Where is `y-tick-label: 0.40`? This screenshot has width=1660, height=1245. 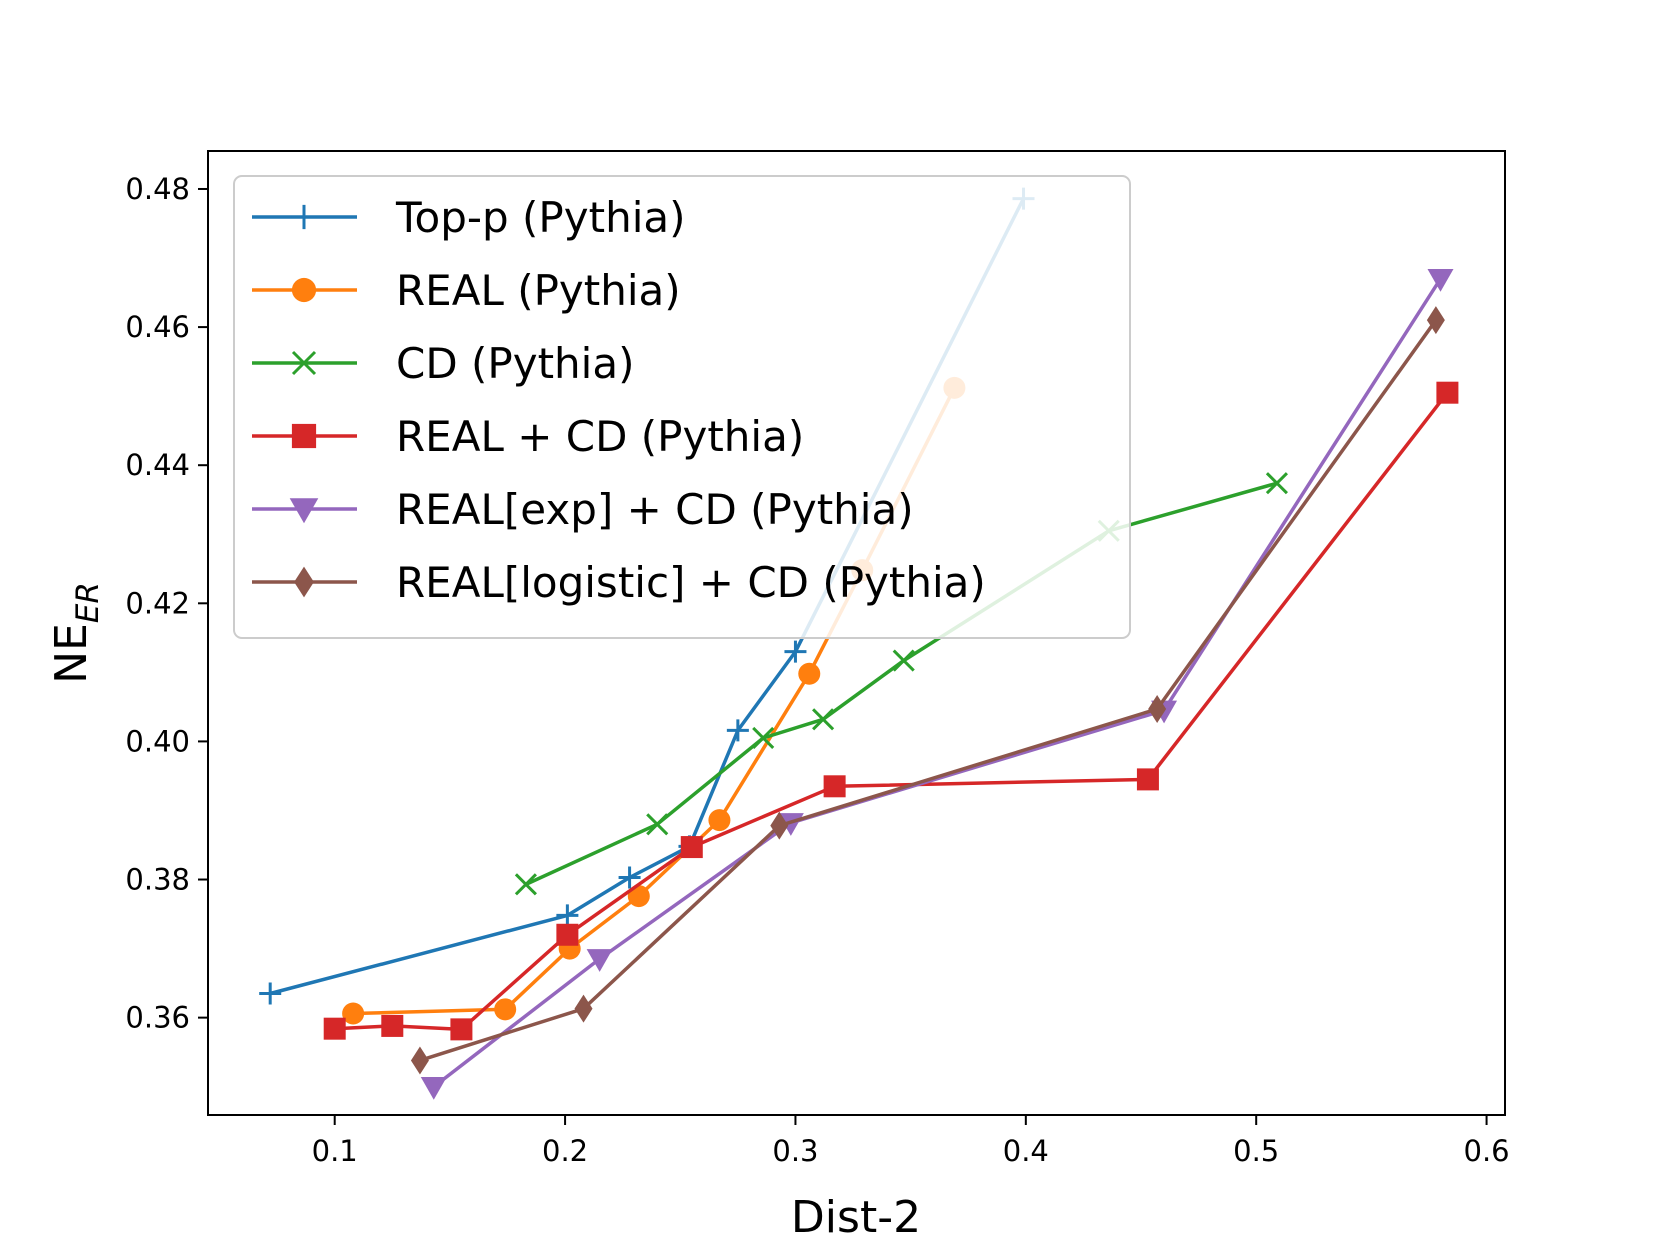
y-tick-label: 0.40 is located at coordinates (157, 741).